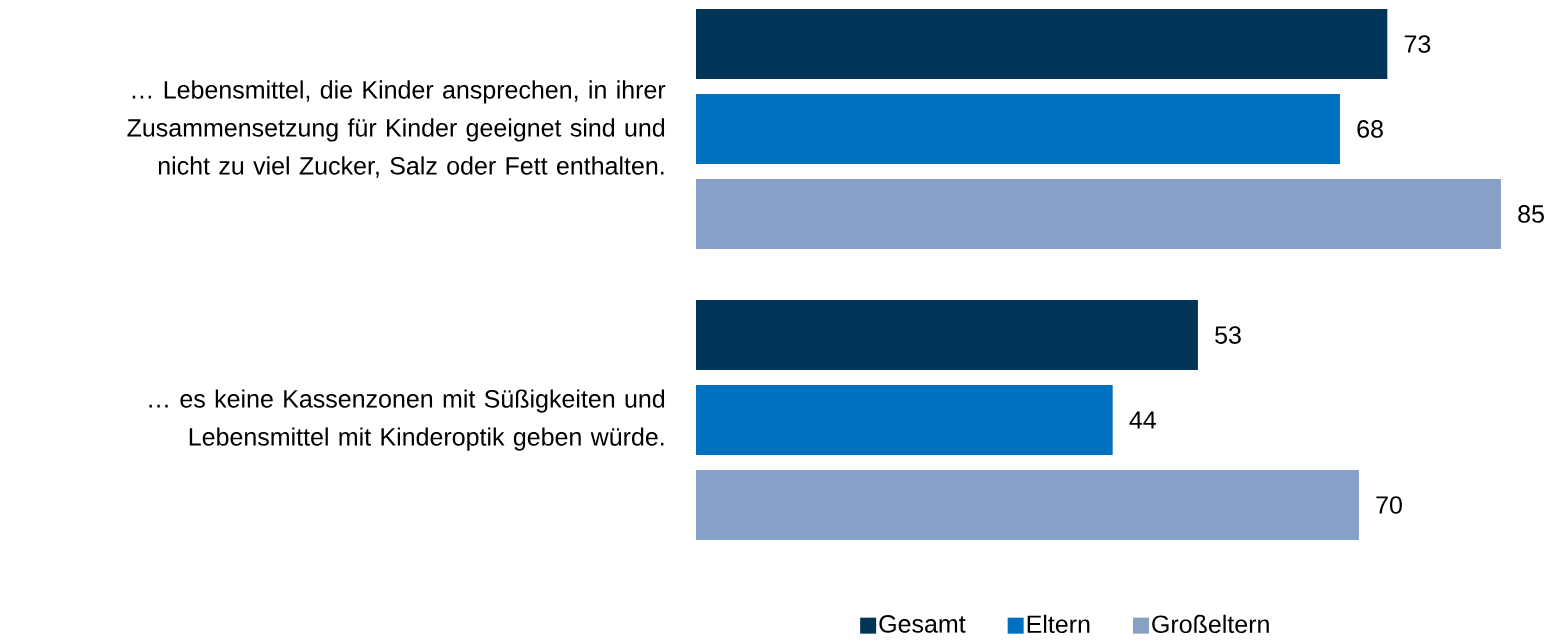 The height and width of the screenshot is (641, 1566). What do you see at coordinates (1370, 129) in the screenshot?
I see `data-label: 68` at bounding box center [1370, 129].